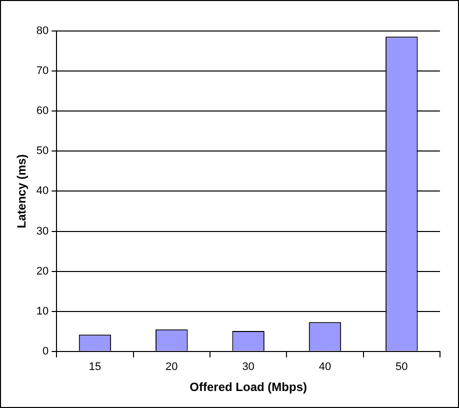  I want to click on x-axis-title: Offered Load (Mbps), so click(248, 387).